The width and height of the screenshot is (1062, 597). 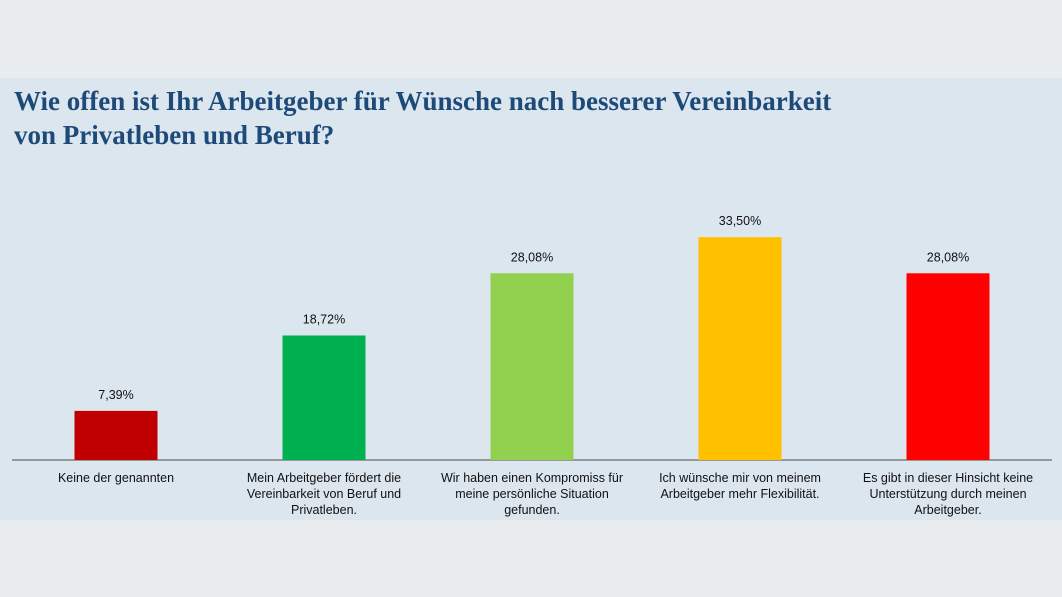 I want to click on category-label-1: Keine der genannten, so click(x=116, y=478).